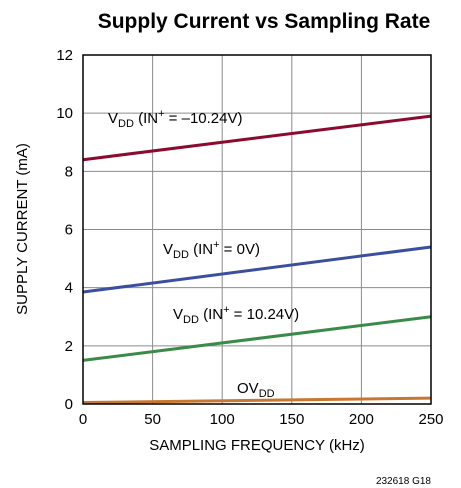 The height and width of the screenshot is (488, 461). I want to click on series-label-0-label-sub: DD, so click(126, 124).